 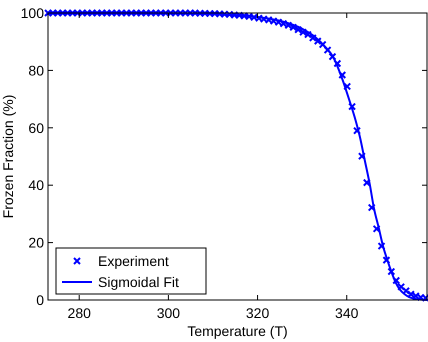 I want to click on y-tick-label: 20, so click(x=36, y=242).